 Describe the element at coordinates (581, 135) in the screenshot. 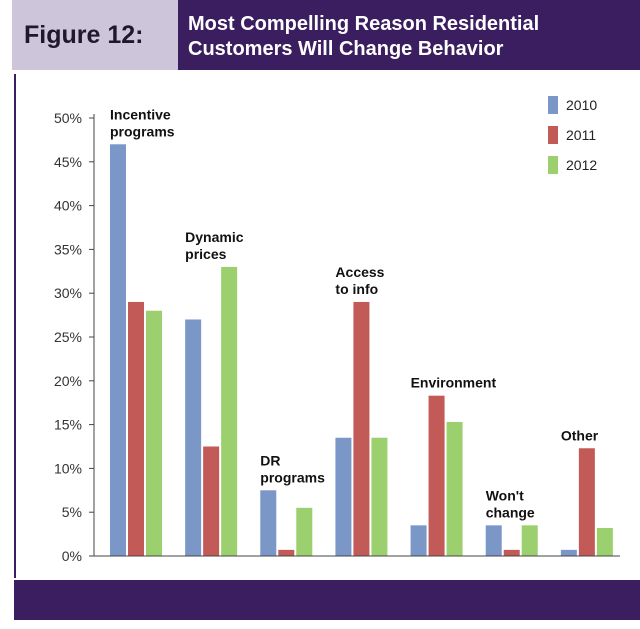

I see `legend-label: 2011` at that location.